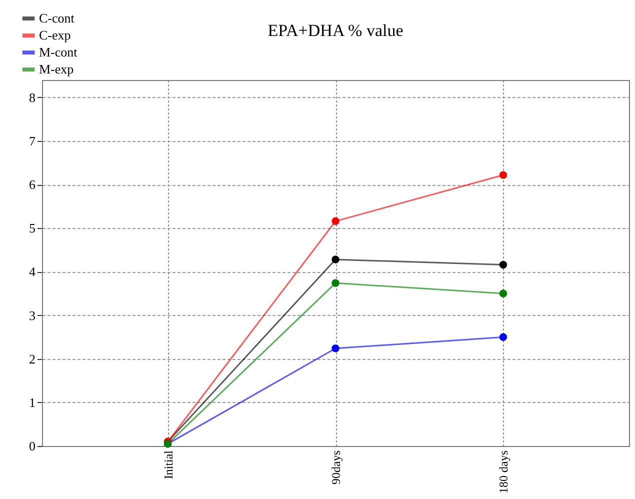  Describe the element at coordinates (57, 18) in the screenshot. I see `legend-label: C-cont` at that location.